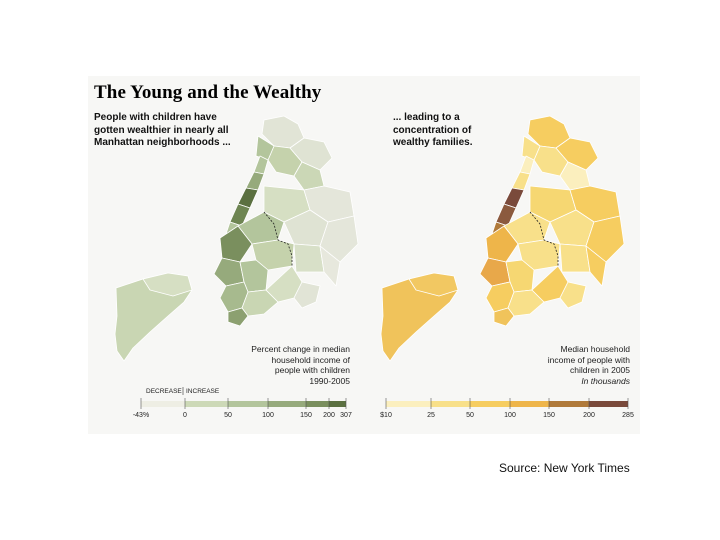  I want to click on left-subtitle-line: gotten wealthier in nearly all, so click(161, 130).